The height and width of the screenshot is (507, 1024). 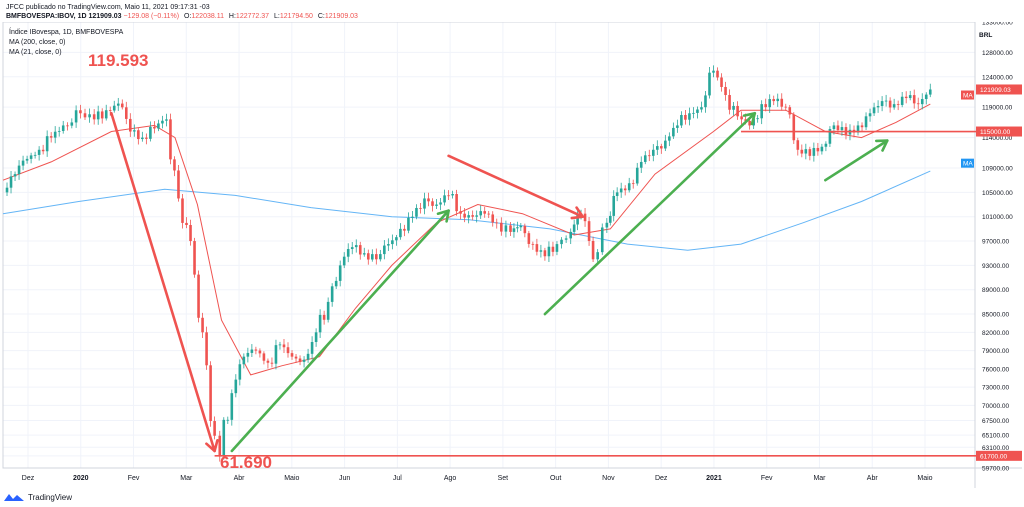 What do you see at coordinates (50, 497) in the screenshot?
I see `brand-label: TradingView` at bounding box center [50, 497].